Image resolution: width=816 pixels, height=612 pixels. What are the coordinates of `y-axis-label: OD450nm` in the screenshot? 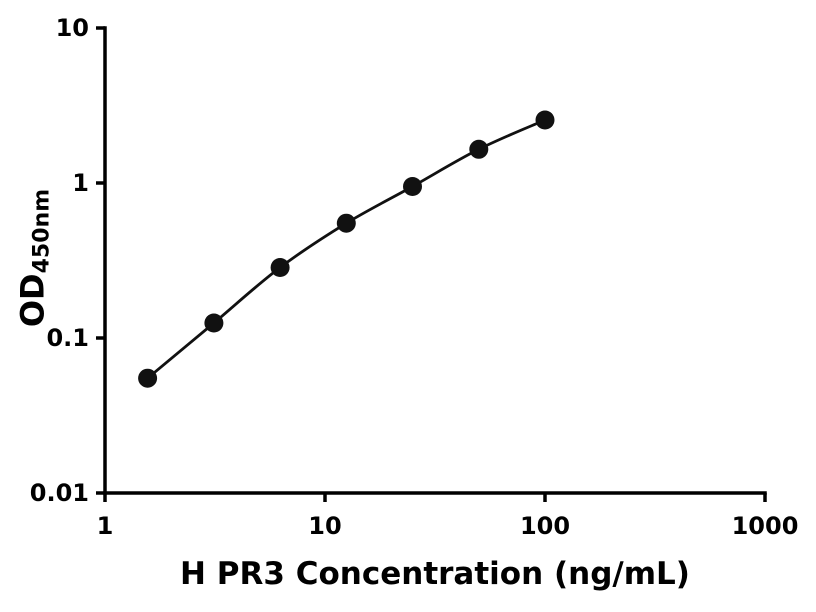 It's located at (34, 258).